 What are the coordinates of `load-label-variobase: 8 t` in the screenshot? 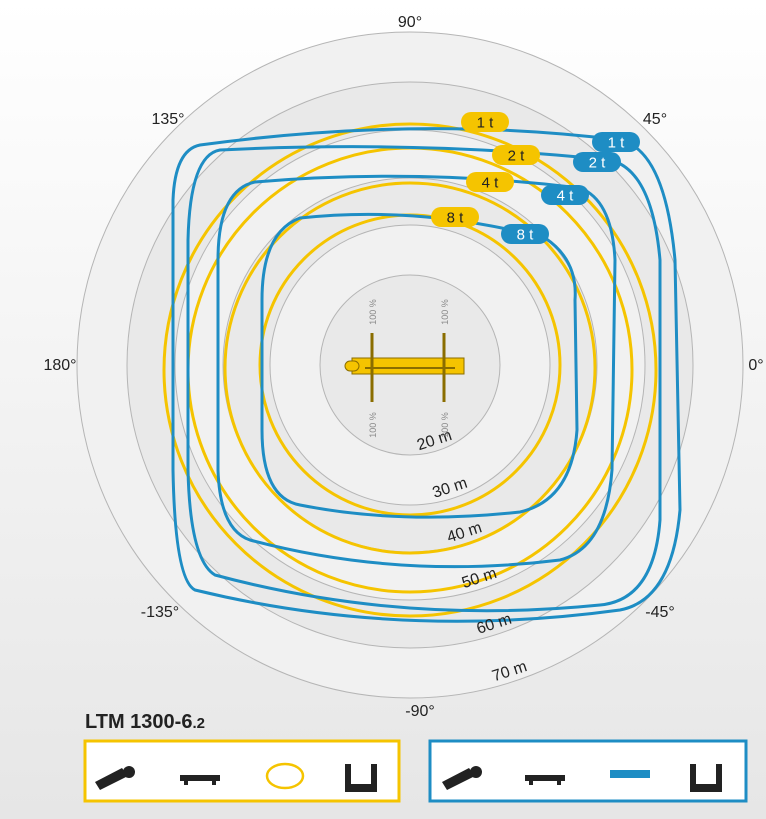 It's located at (526, 235).